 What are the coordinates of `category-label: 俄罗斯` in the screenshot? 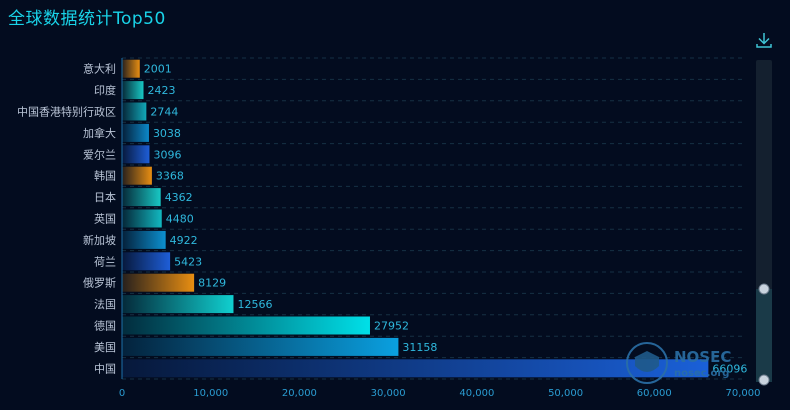 It's located at (99, 283).